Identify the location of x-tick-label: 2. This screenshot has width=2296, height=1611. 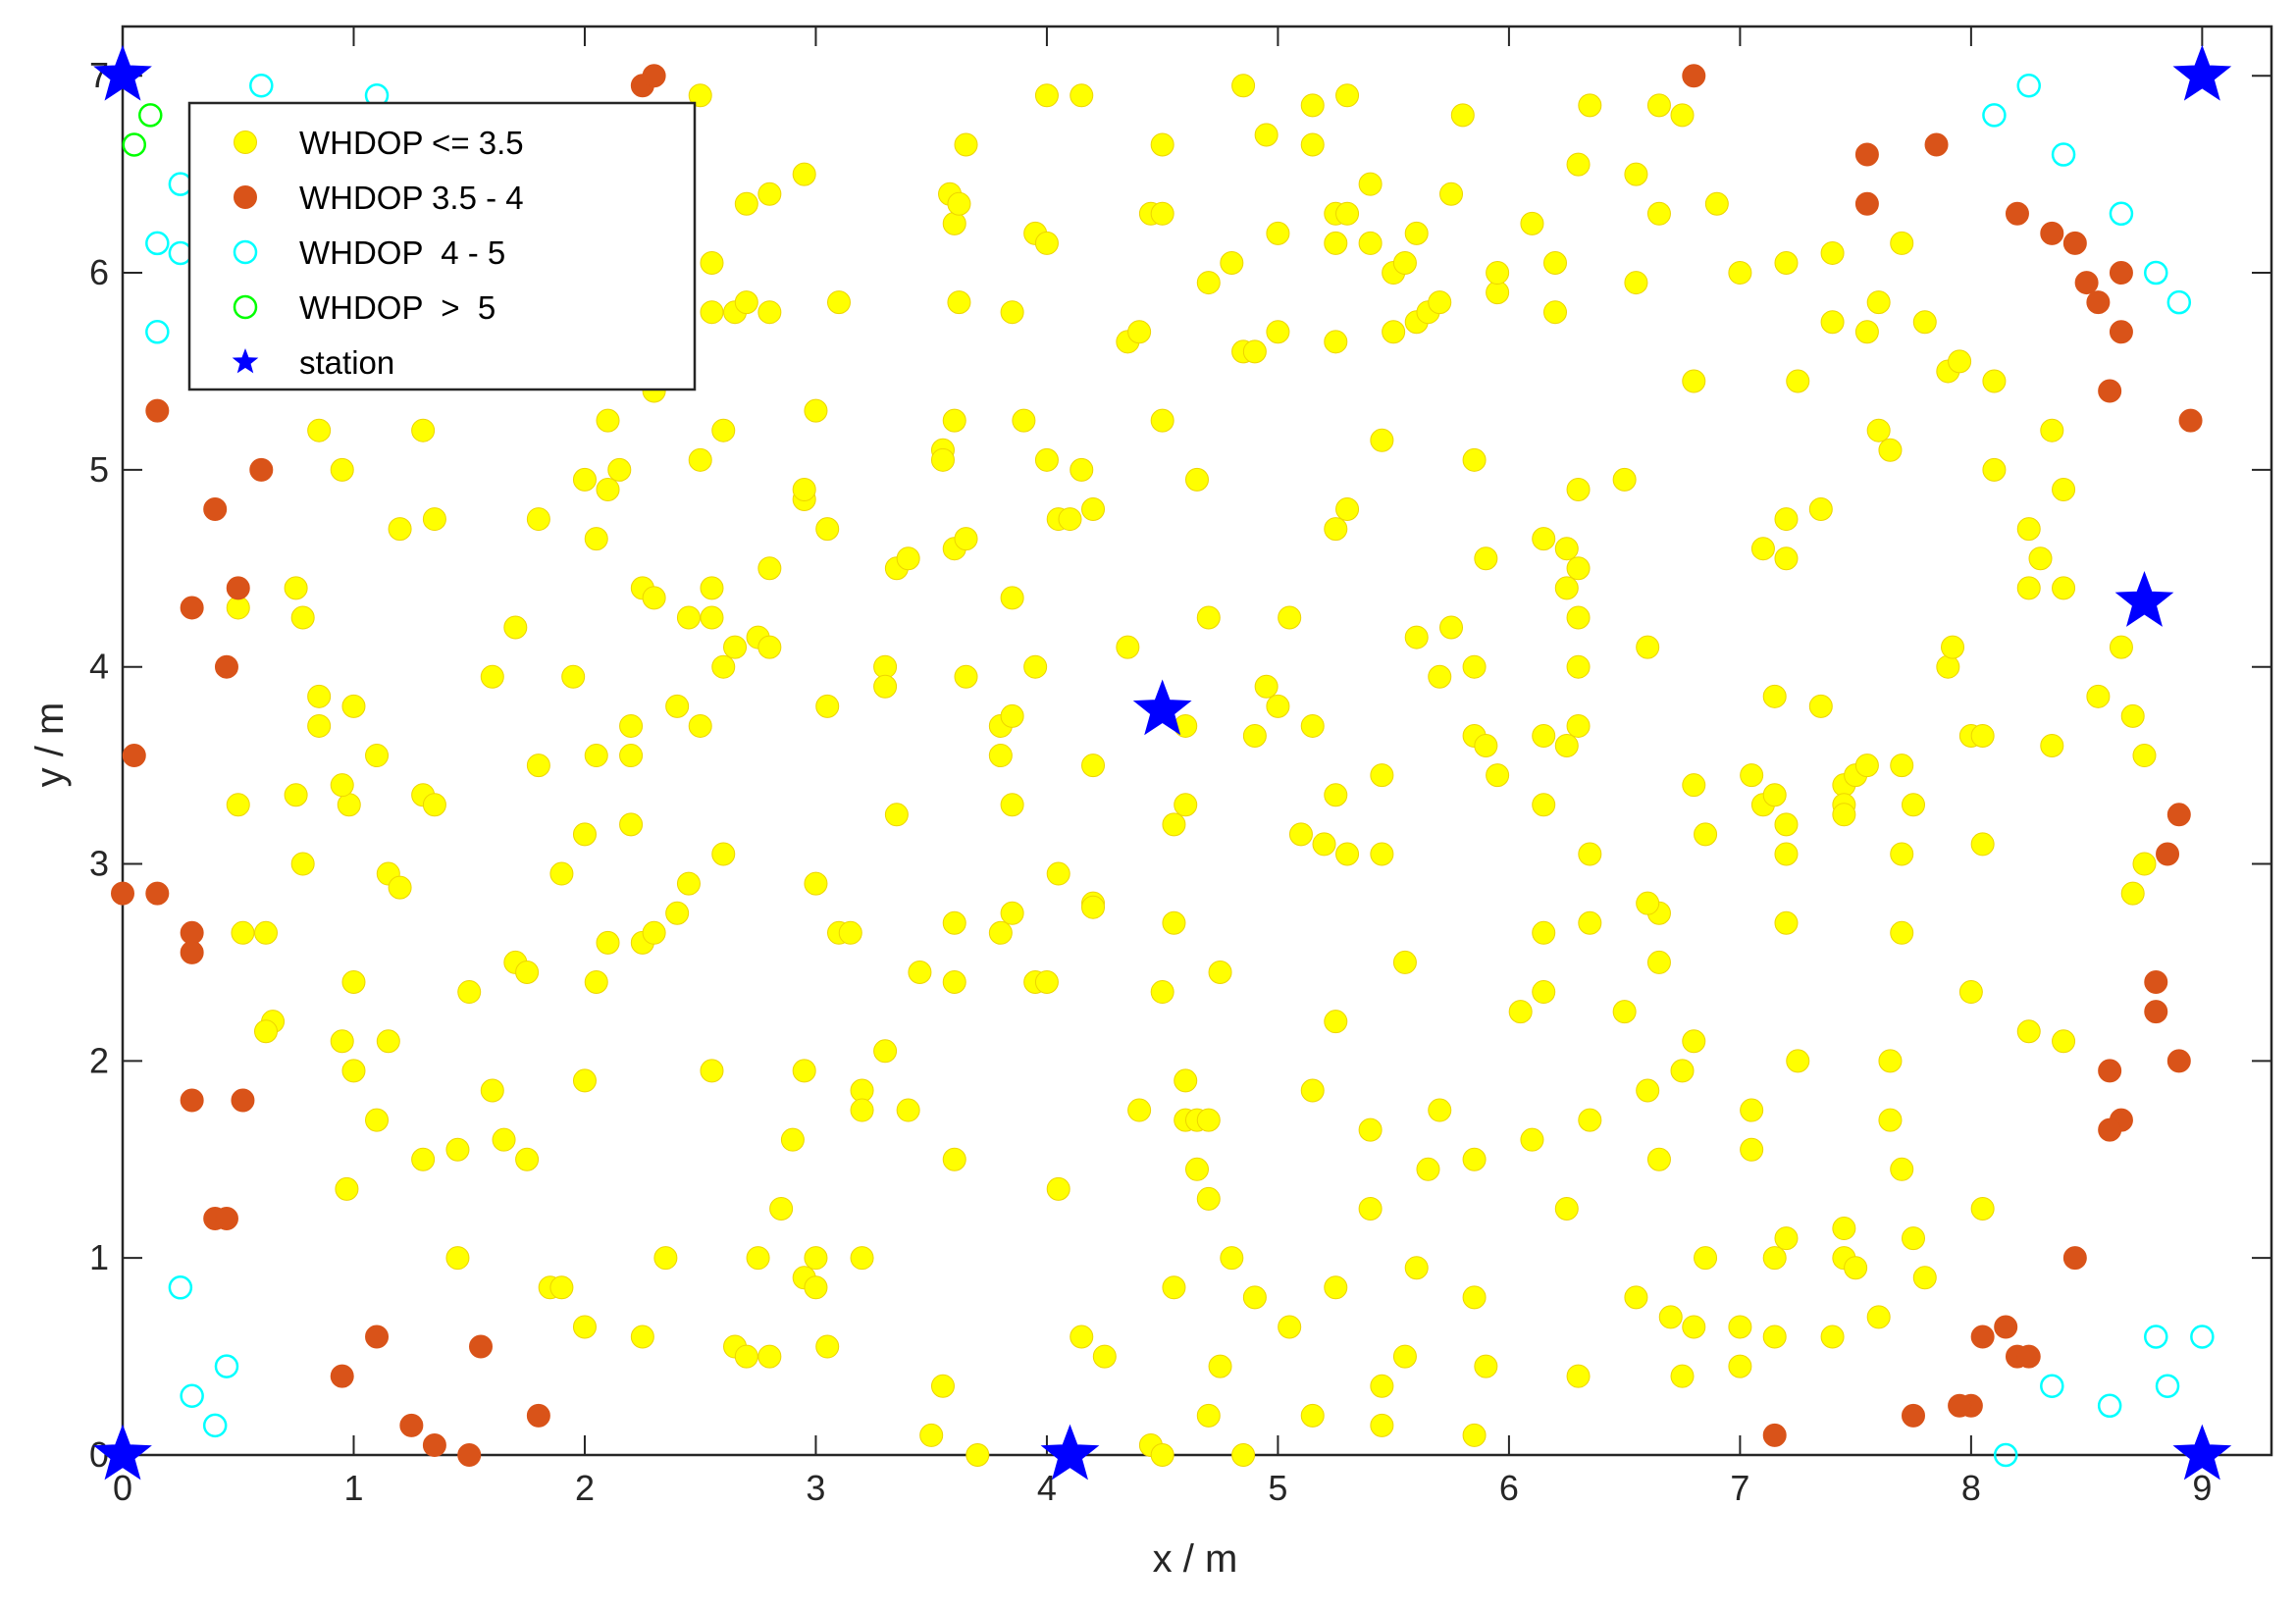
(585, 1488).